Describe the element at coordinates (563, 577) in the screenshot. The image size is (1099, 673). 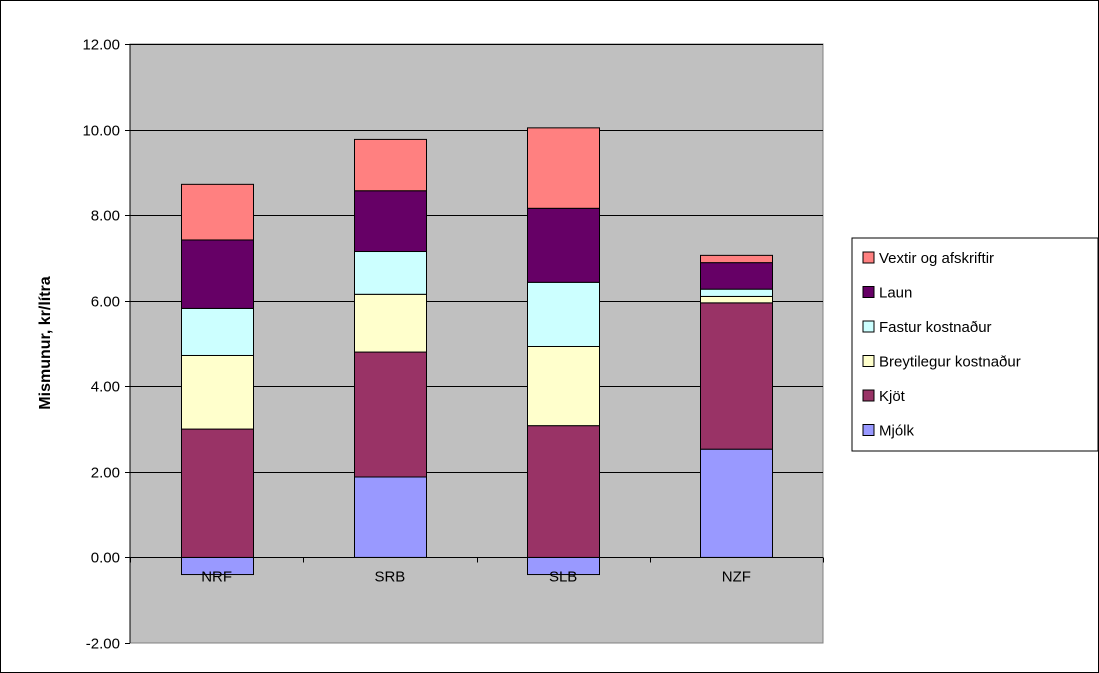
I see `x-category-label: SLB` at that location.